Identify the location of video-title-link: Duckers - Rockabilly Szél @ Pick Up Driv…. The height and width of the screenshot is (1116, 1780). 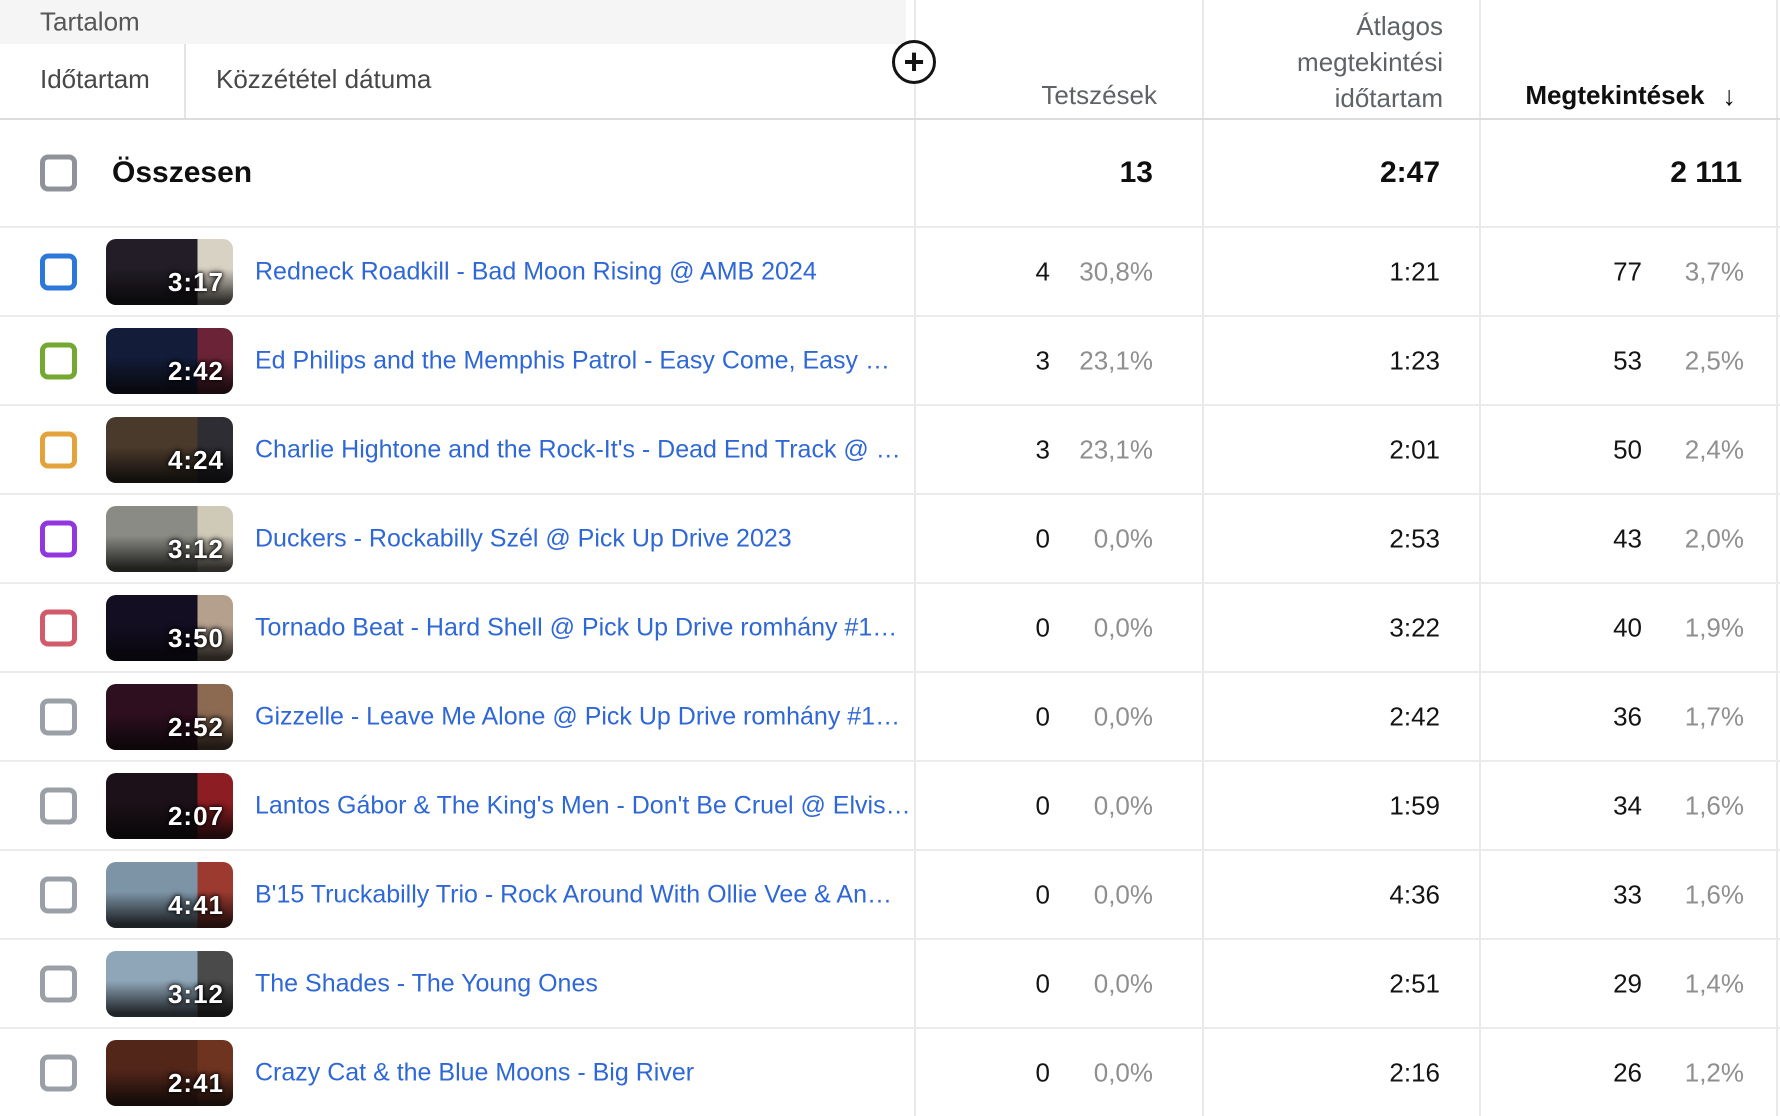
(523, 538).